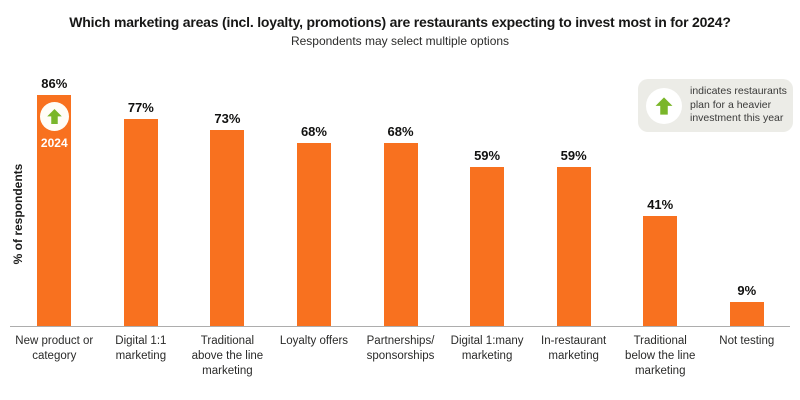 This screenshot has width=800, height=400. Describe the element at coordinates (747, 290) in the screenshot. I see `bar-value-label: 9%` at that location.